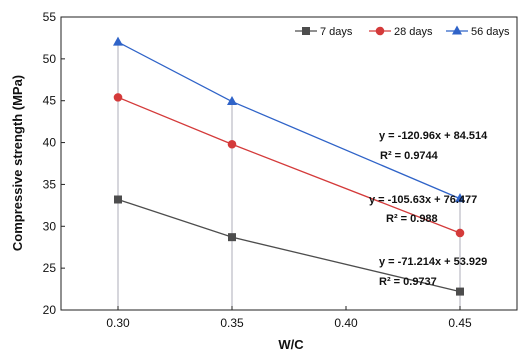 The image size is (525, 354). What do you see at coordinates (50, 59) in the screenshot?
I see `y-tick-label: 50` at bounding box center [50, 59].